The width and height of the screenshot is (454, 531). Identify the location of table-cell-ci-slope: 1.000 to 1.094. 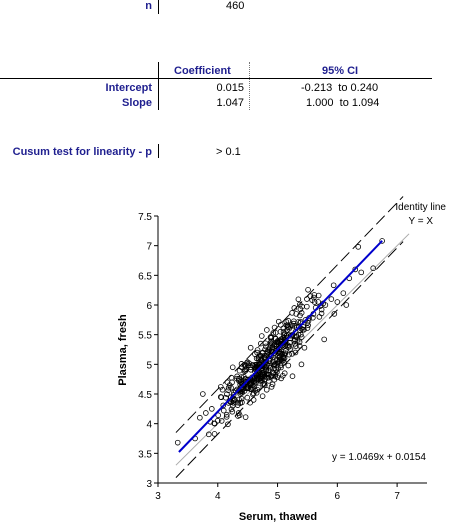
(343, 103).